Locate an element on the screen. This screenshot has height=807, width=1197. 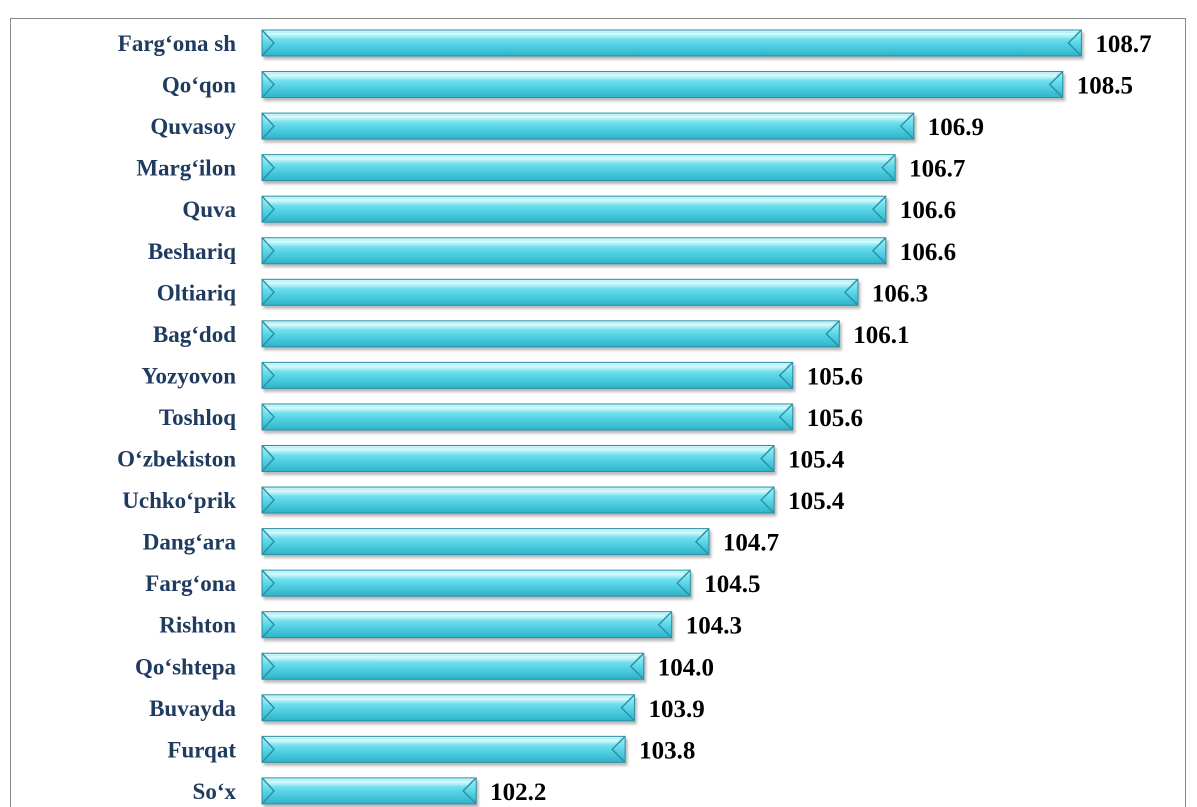
category-label: Buvayda is located at coordinates (192, 708).